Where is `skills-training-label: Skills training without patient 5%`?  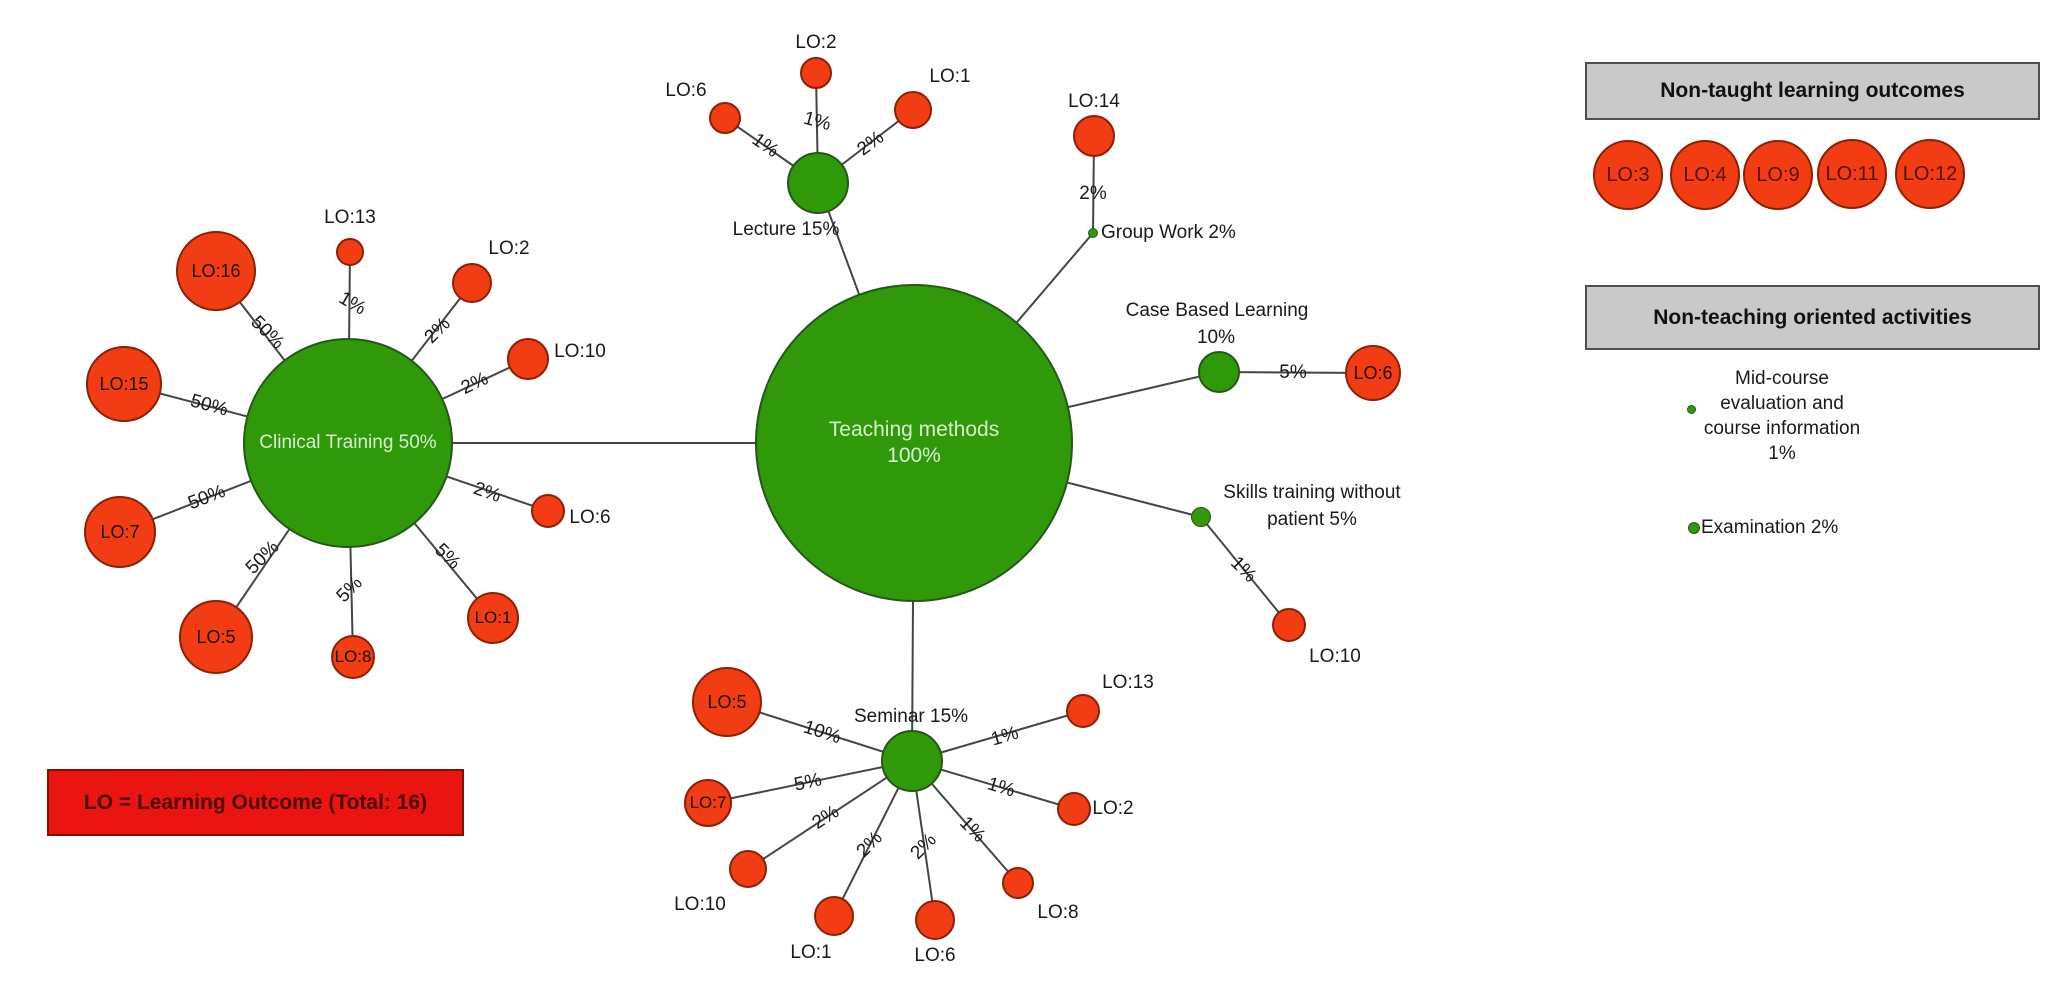 skills-training-label: Skills training without patient 5% is located at coordinates (1312, 506).